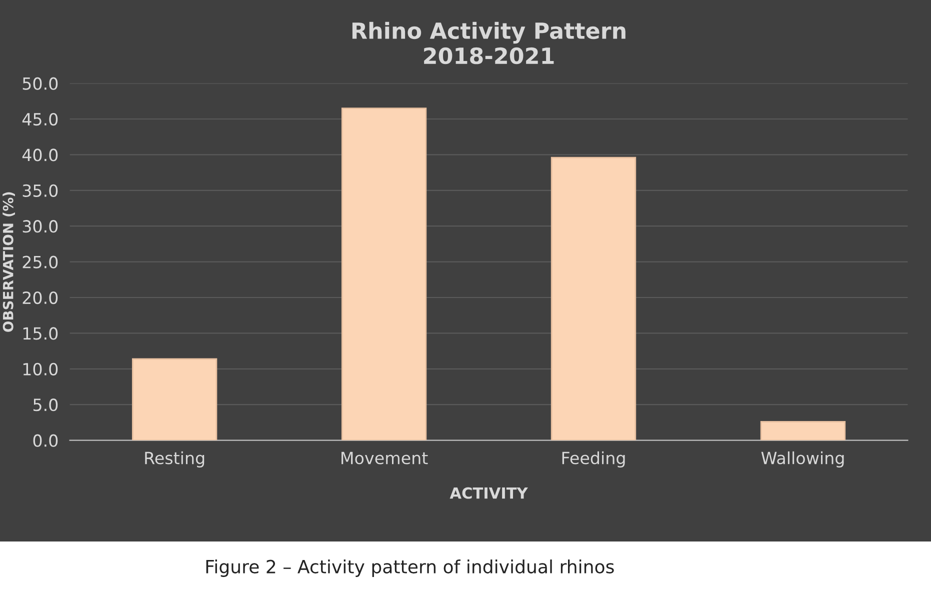 Image resolution: width=931 pixels, height=595 pixels. I want to click on x-tick-label: Resting, so click(174, 459).